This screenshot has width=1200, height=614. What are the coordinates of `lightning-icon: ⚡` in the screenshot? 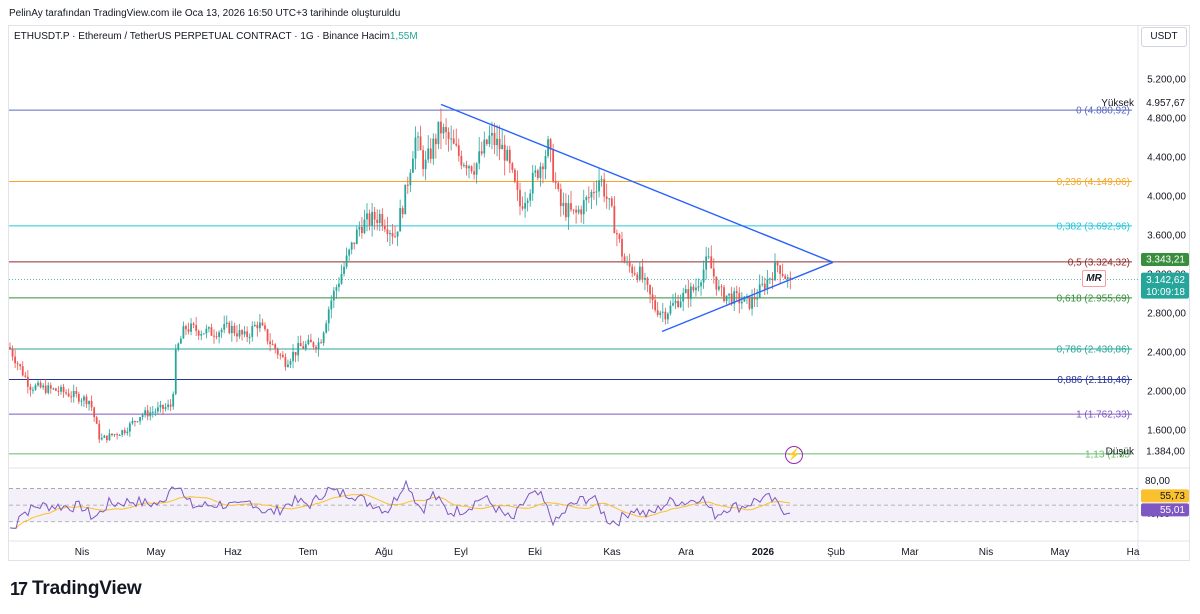 It's located at (794, 455).